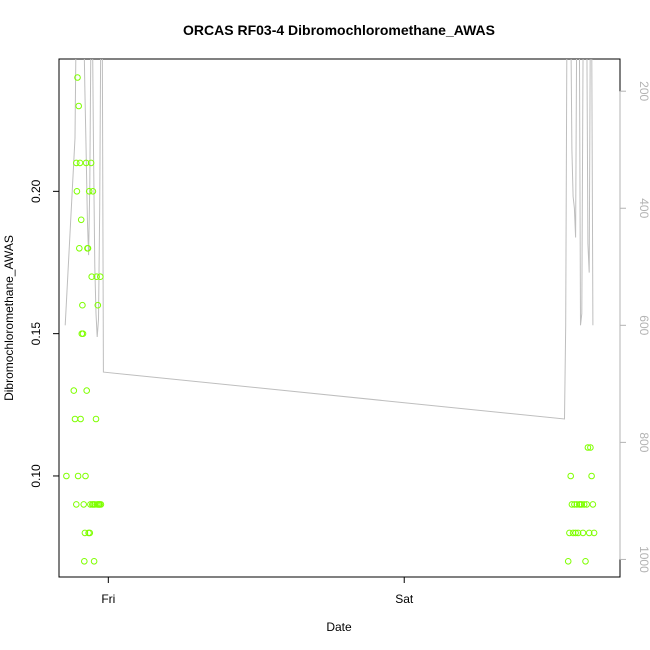  Describe the element at coordinates (643, 325) in the screenshot. I see `y-right-tick-label: 600` at that location.